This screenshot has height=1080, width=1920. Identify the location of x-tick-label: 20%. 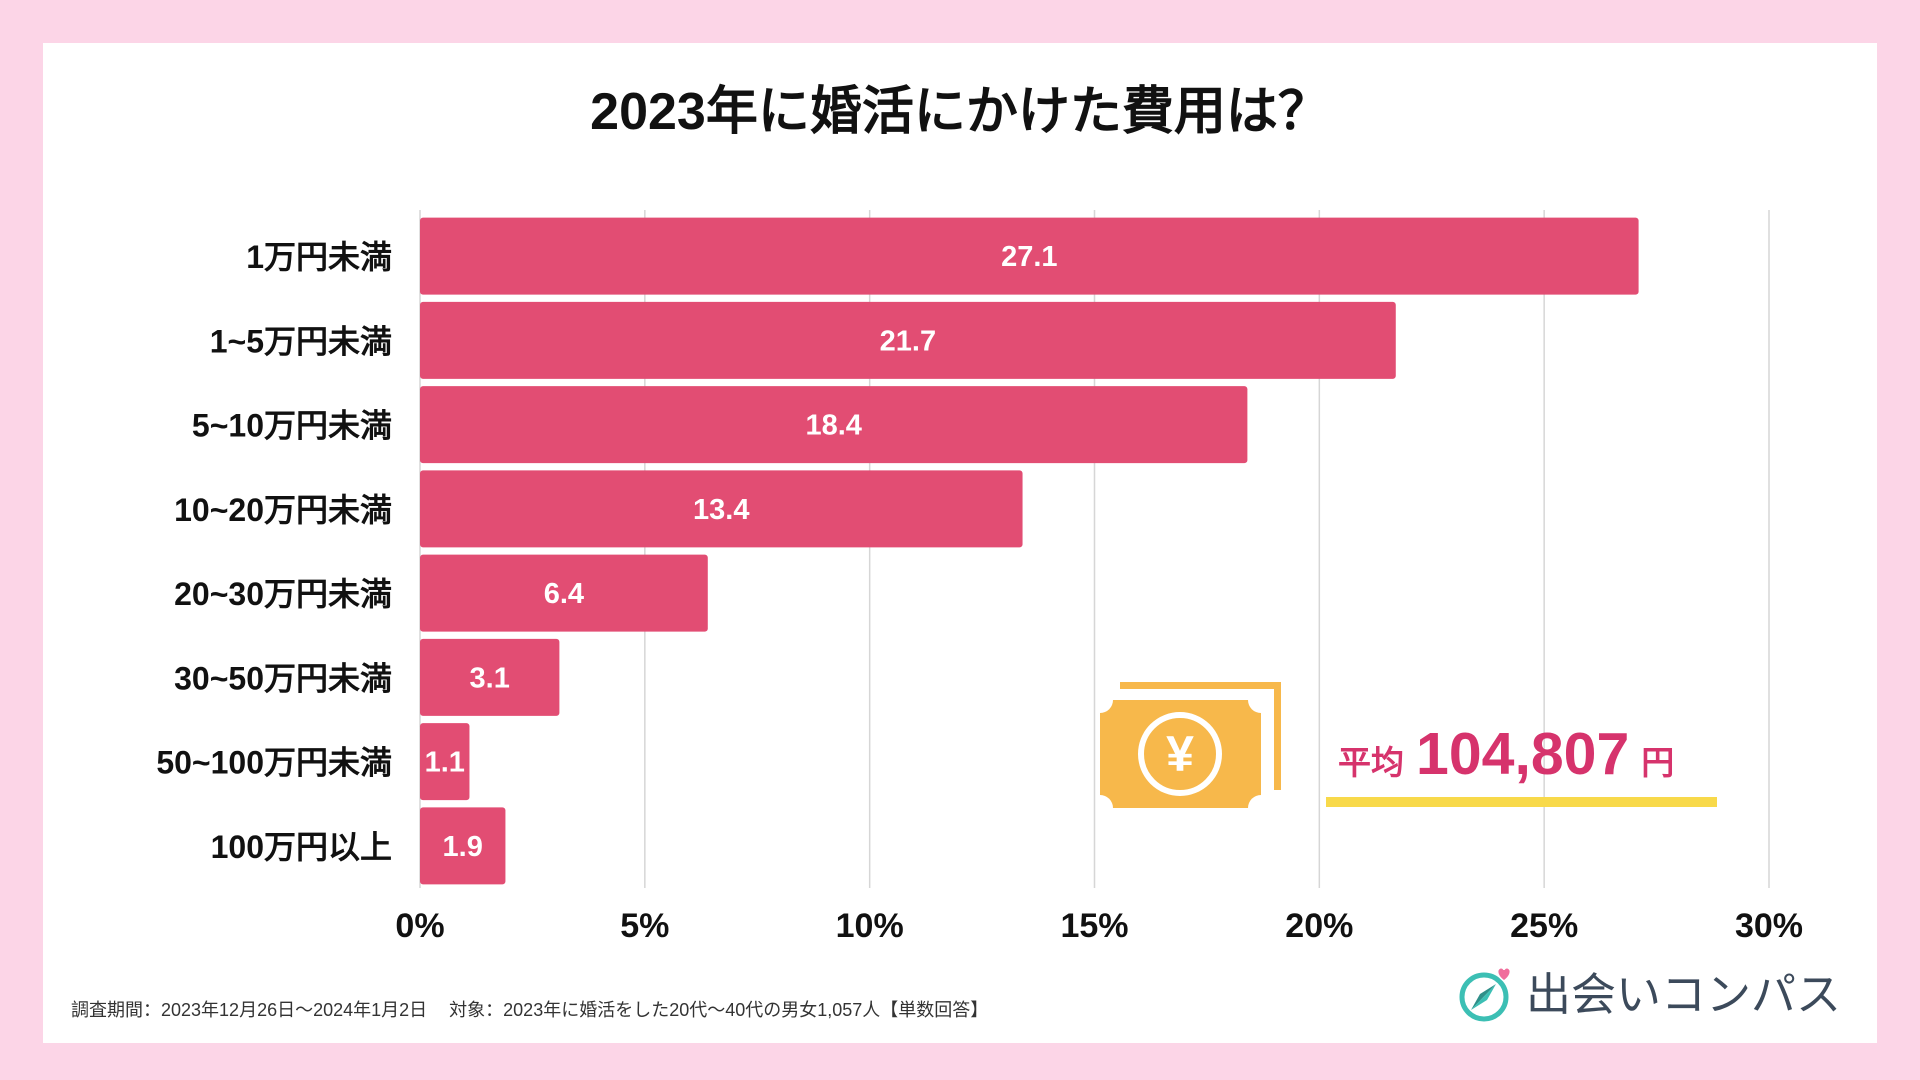
(1319, 926).